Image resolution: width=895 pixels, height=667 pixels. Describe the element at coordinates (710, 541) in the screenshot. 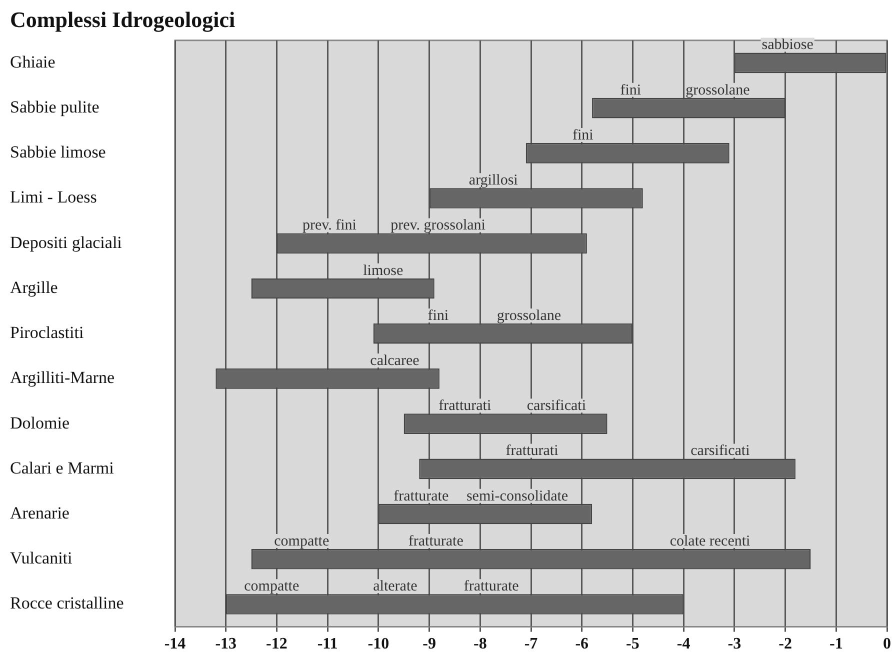

I see `annotation: colate recenti` at that location.